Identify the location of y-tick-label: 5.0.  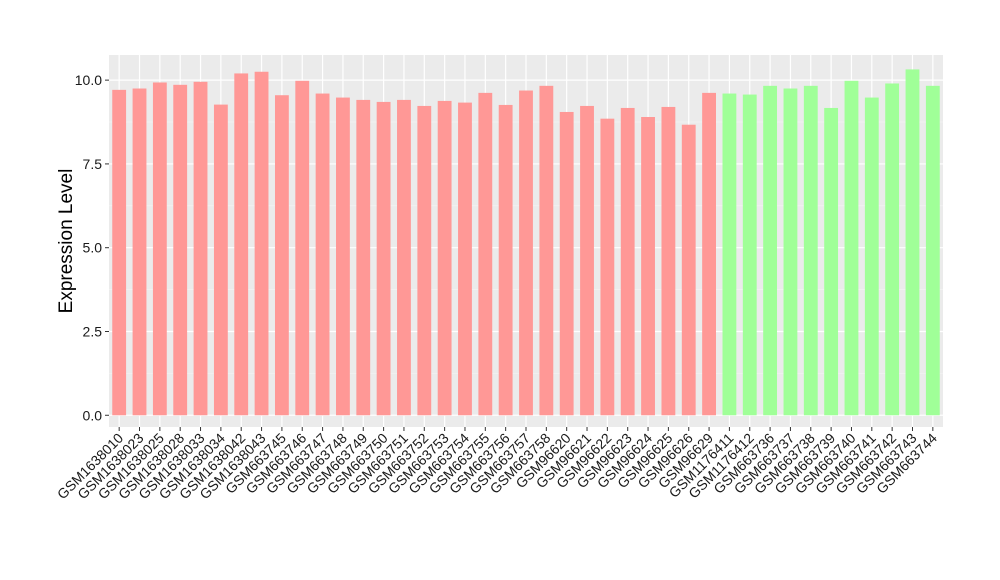
(93, 248).